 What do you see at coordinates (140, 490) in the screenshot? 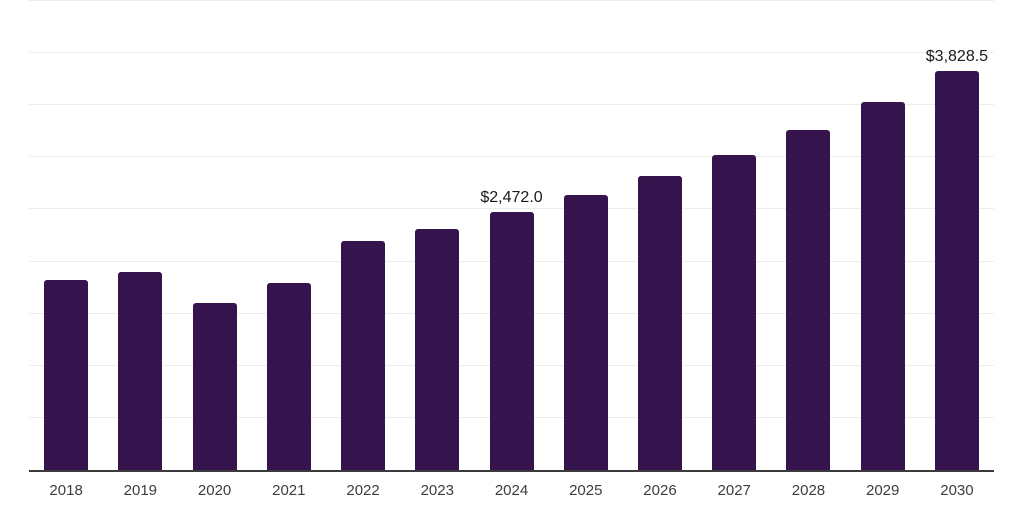
I see `x-tick-2019: 2019` at bounding box center [140, 490].